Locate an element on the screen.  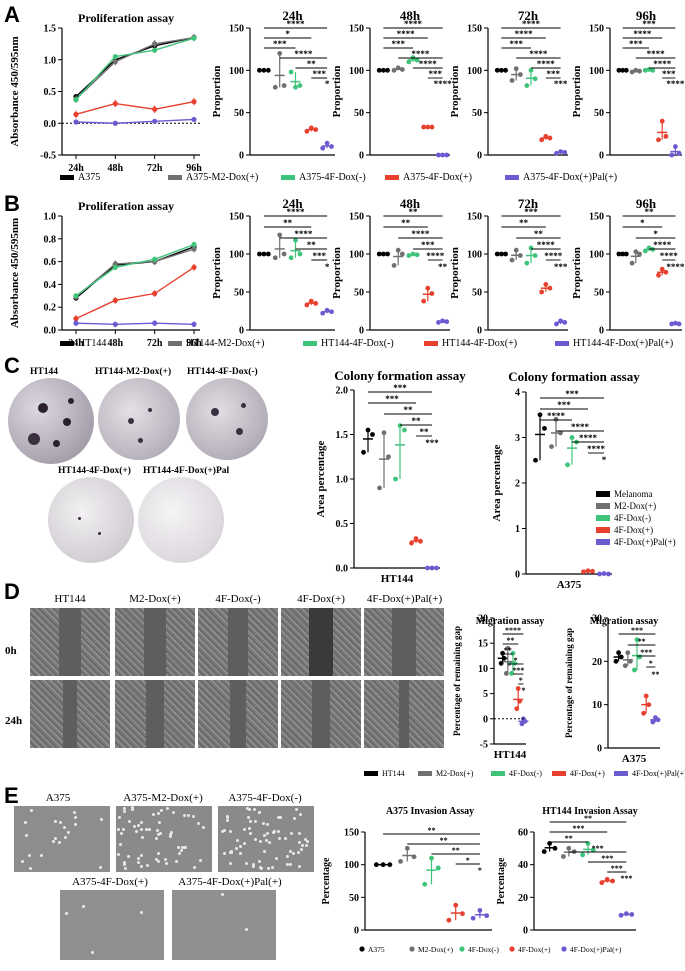
colony-photo-label: HT144-4F-Dox(+)Pal is located at coordinates (186, 471).